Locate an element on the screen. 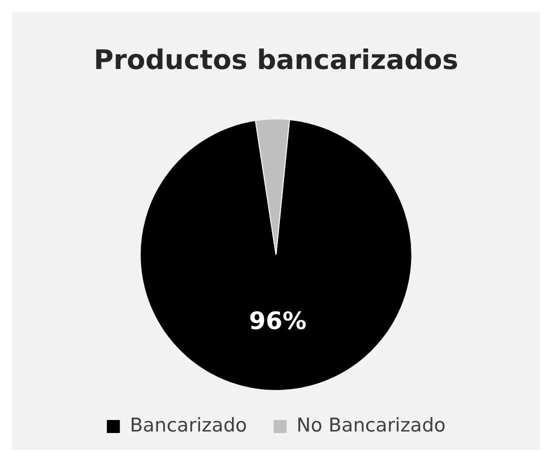  data-label: 96% is located at coordinates (278, 320).